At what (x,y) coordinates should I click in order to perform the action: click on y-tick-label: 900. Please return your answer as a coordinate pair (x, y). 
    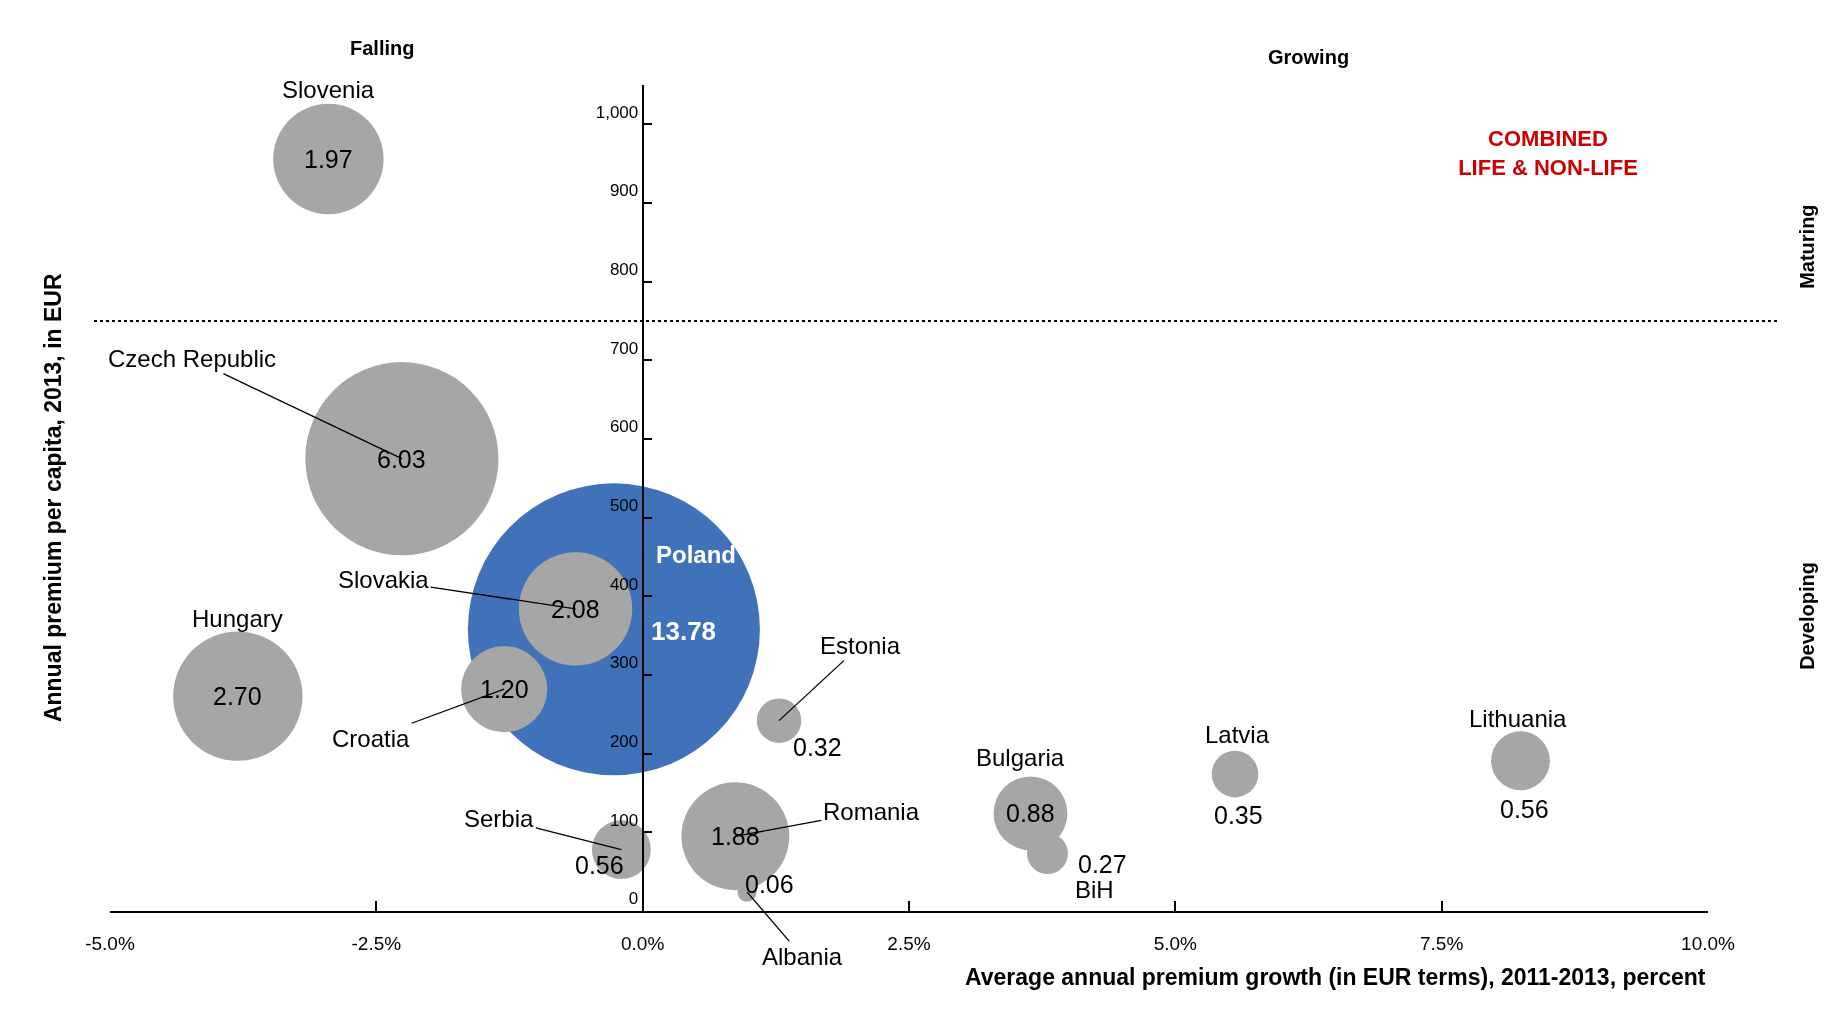
    Looking at the image, I should click on (624, 191).